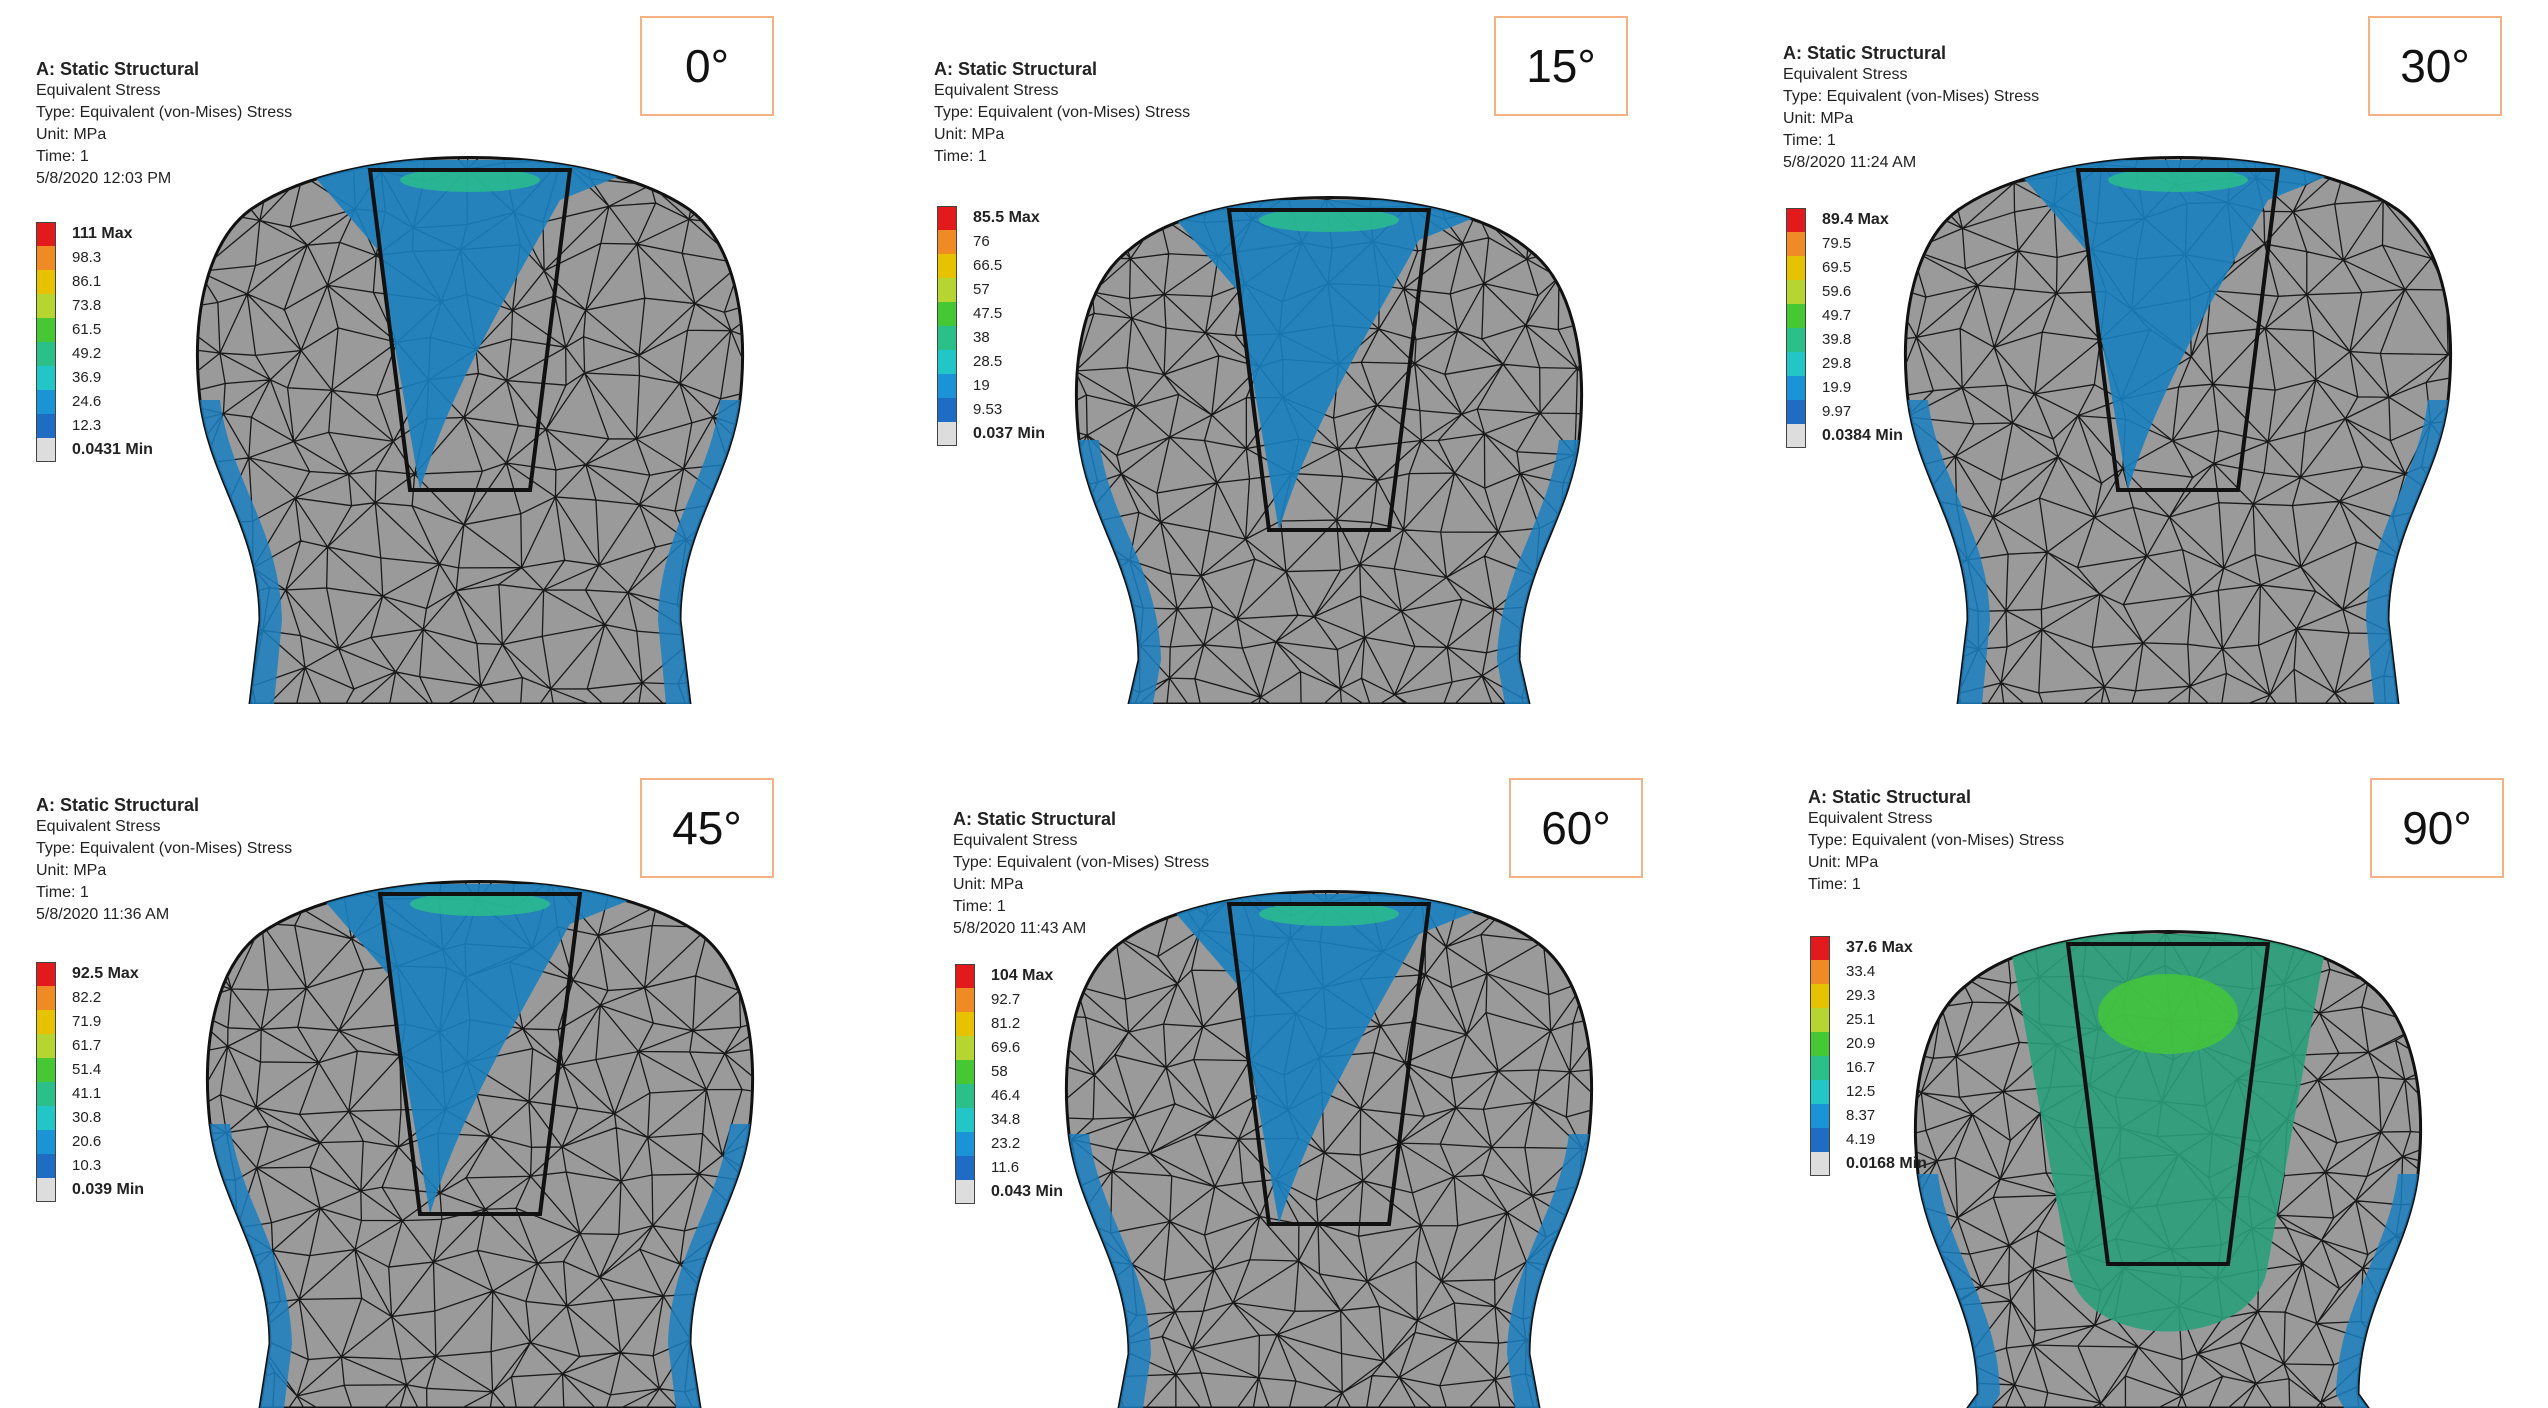  Describe the element at coordinates (1837, 363) in the screenshot. I see `legend-label: 29.8` at that location.